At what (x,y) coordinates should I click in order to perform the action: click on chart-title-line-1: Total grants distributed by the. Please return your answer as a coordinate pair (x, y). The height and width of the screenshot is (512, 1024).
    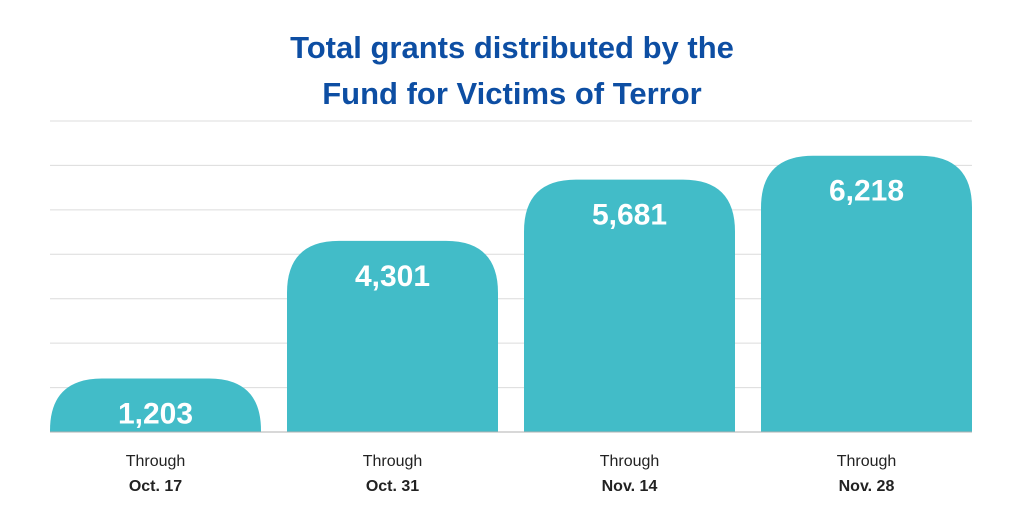
    Looking at the image, I should click on (512, 47).